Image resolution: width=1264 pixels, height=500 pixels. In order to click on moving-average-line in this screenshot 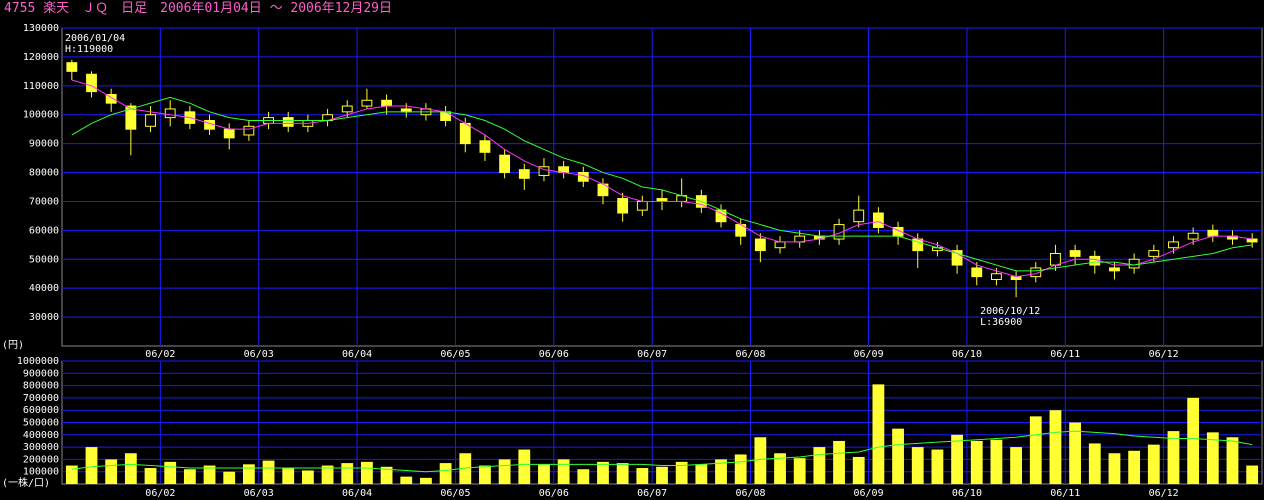, I will do `click(662, 451)`.